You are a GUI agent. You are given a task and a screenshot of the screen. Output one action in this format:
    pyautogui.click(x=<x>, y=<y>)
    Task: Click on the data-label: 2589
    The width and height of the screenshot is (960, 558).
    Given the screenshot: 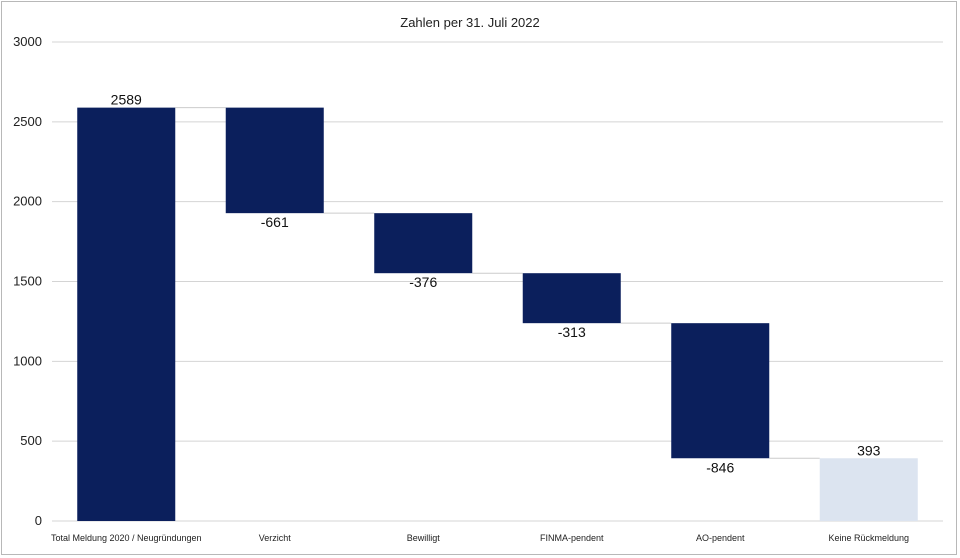 What is the action you would take?
    pyautogui.click(x=126, y=100)
    